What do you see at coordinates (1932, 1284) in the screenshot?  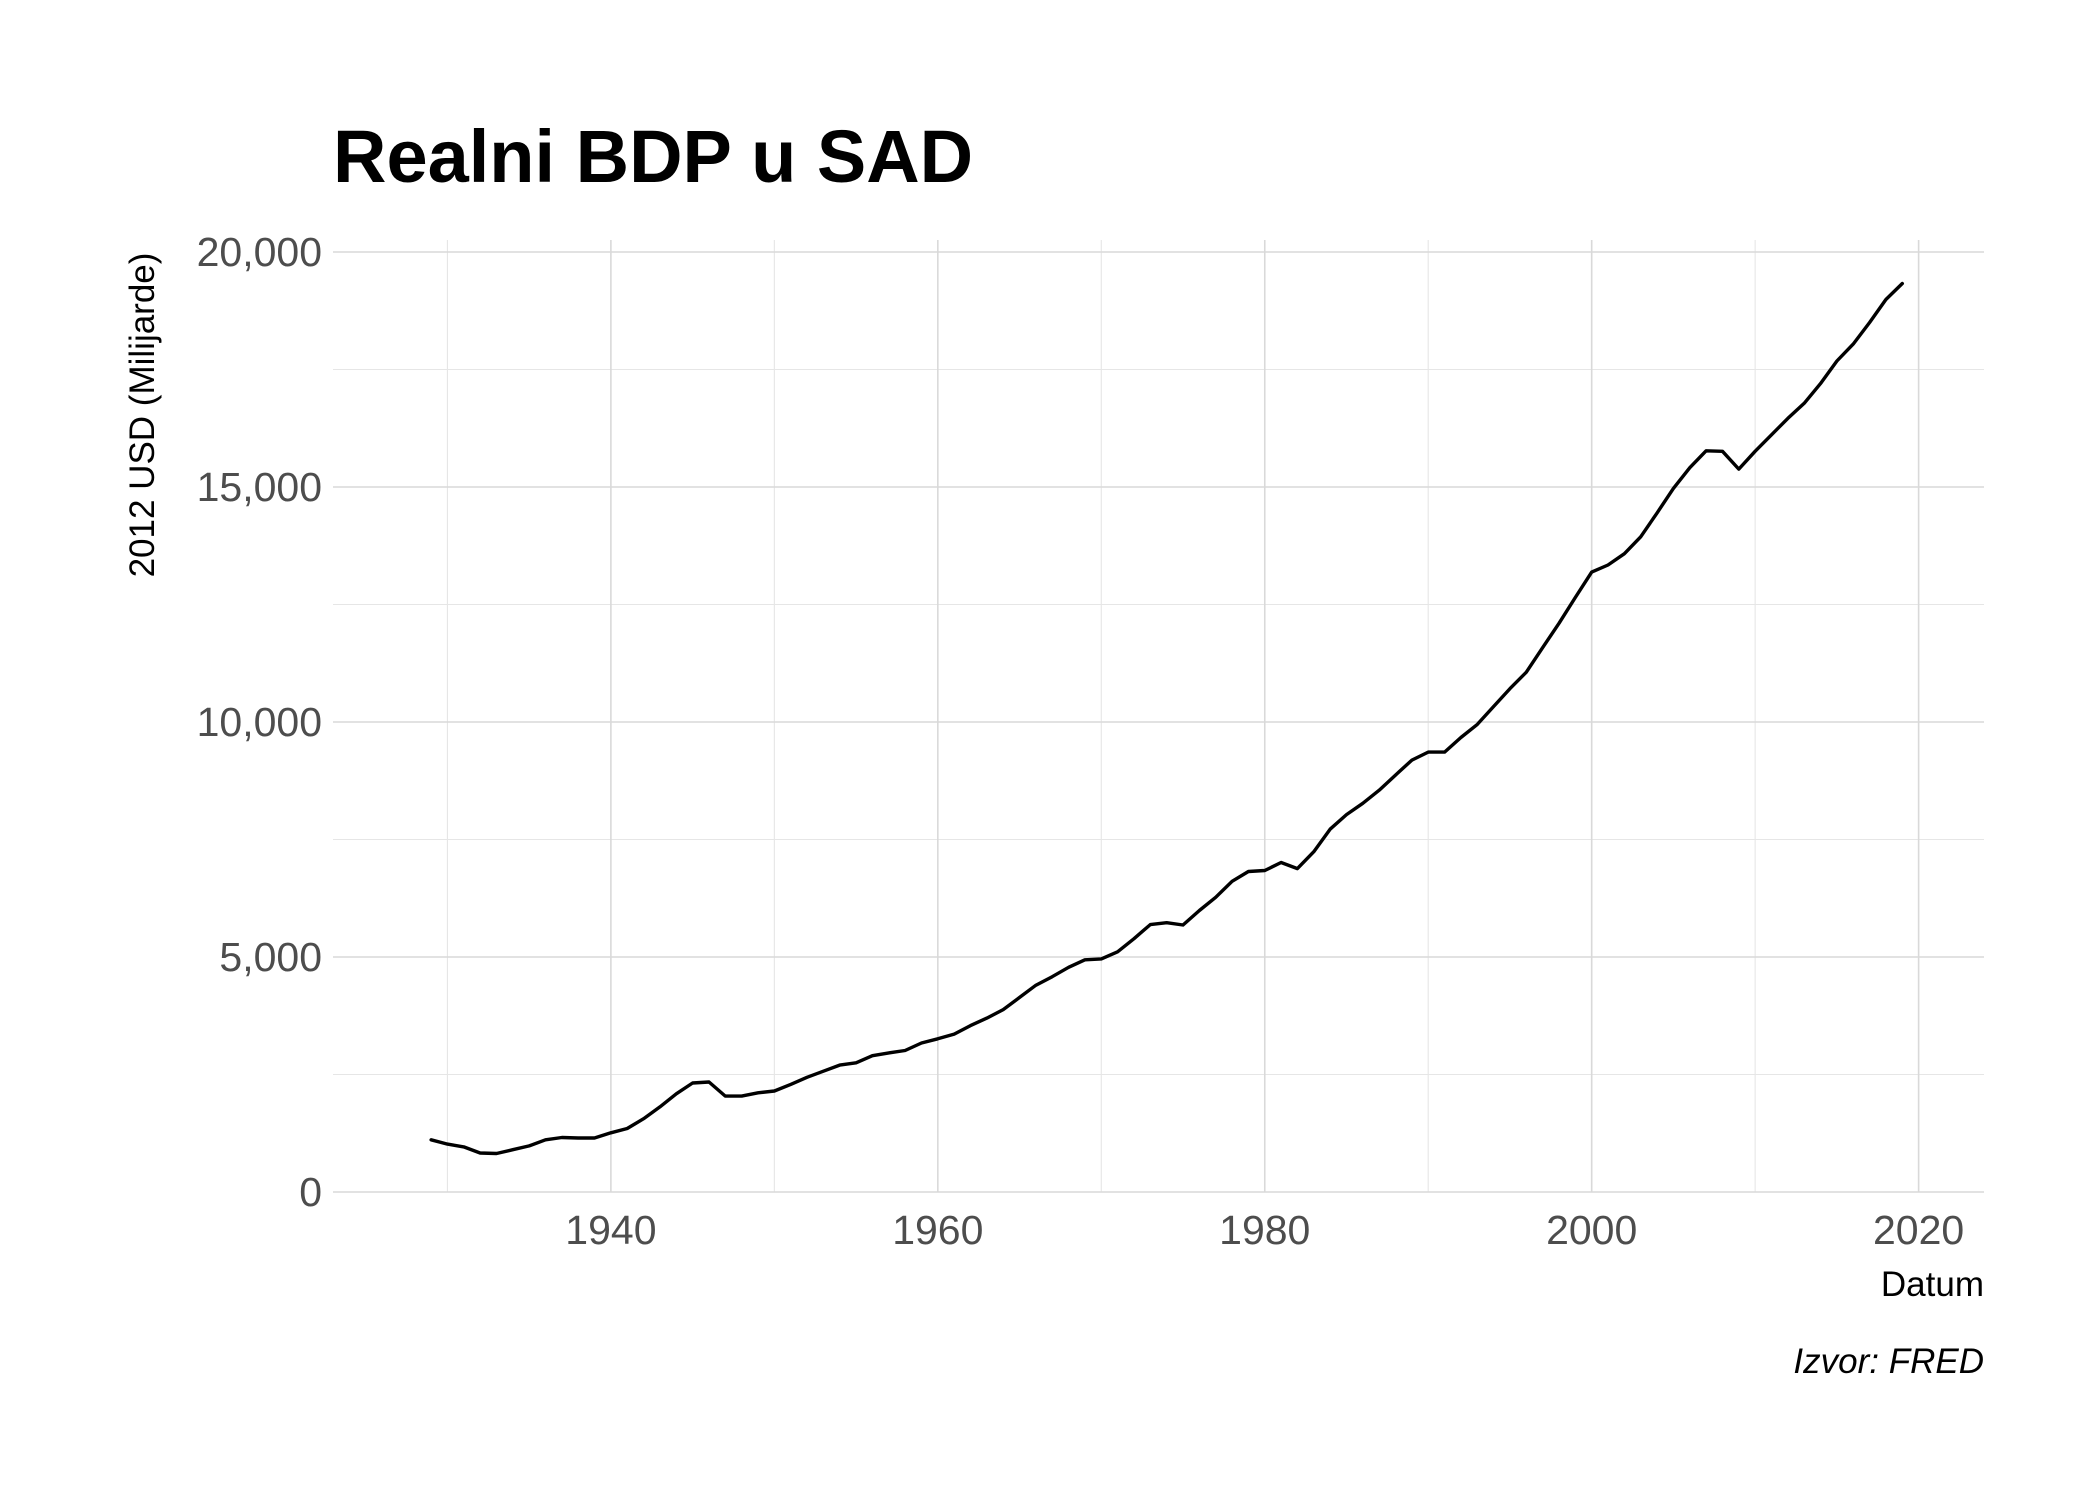 I see `x-axis-title: Datum` at bounding box center [1932, 1284].